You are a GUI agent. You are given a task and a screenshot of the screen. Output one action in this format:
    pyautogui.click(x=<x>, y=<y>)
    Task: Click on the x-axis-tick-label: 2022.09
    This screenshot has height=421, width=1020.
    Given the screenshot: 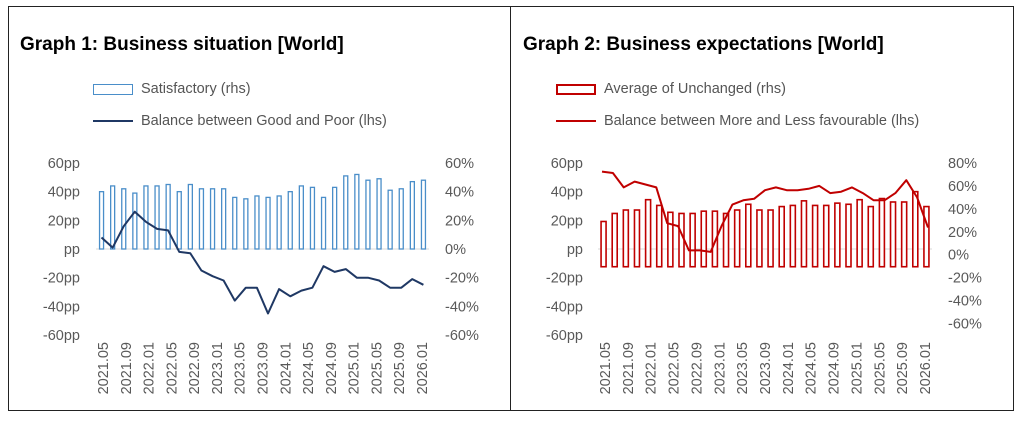 What is the action you would take?
    pyautogui.click(x=195, y=368)
    